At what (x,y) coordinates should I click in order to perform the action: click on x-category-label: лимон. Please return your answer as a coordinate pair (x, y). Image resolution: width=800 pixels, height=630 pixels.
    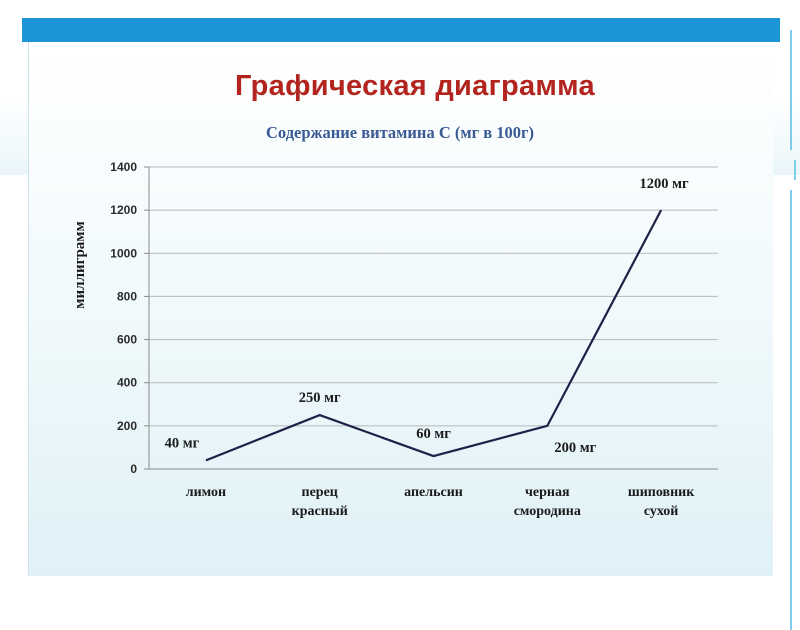
    Looking at the image, I should click on (206, 492).